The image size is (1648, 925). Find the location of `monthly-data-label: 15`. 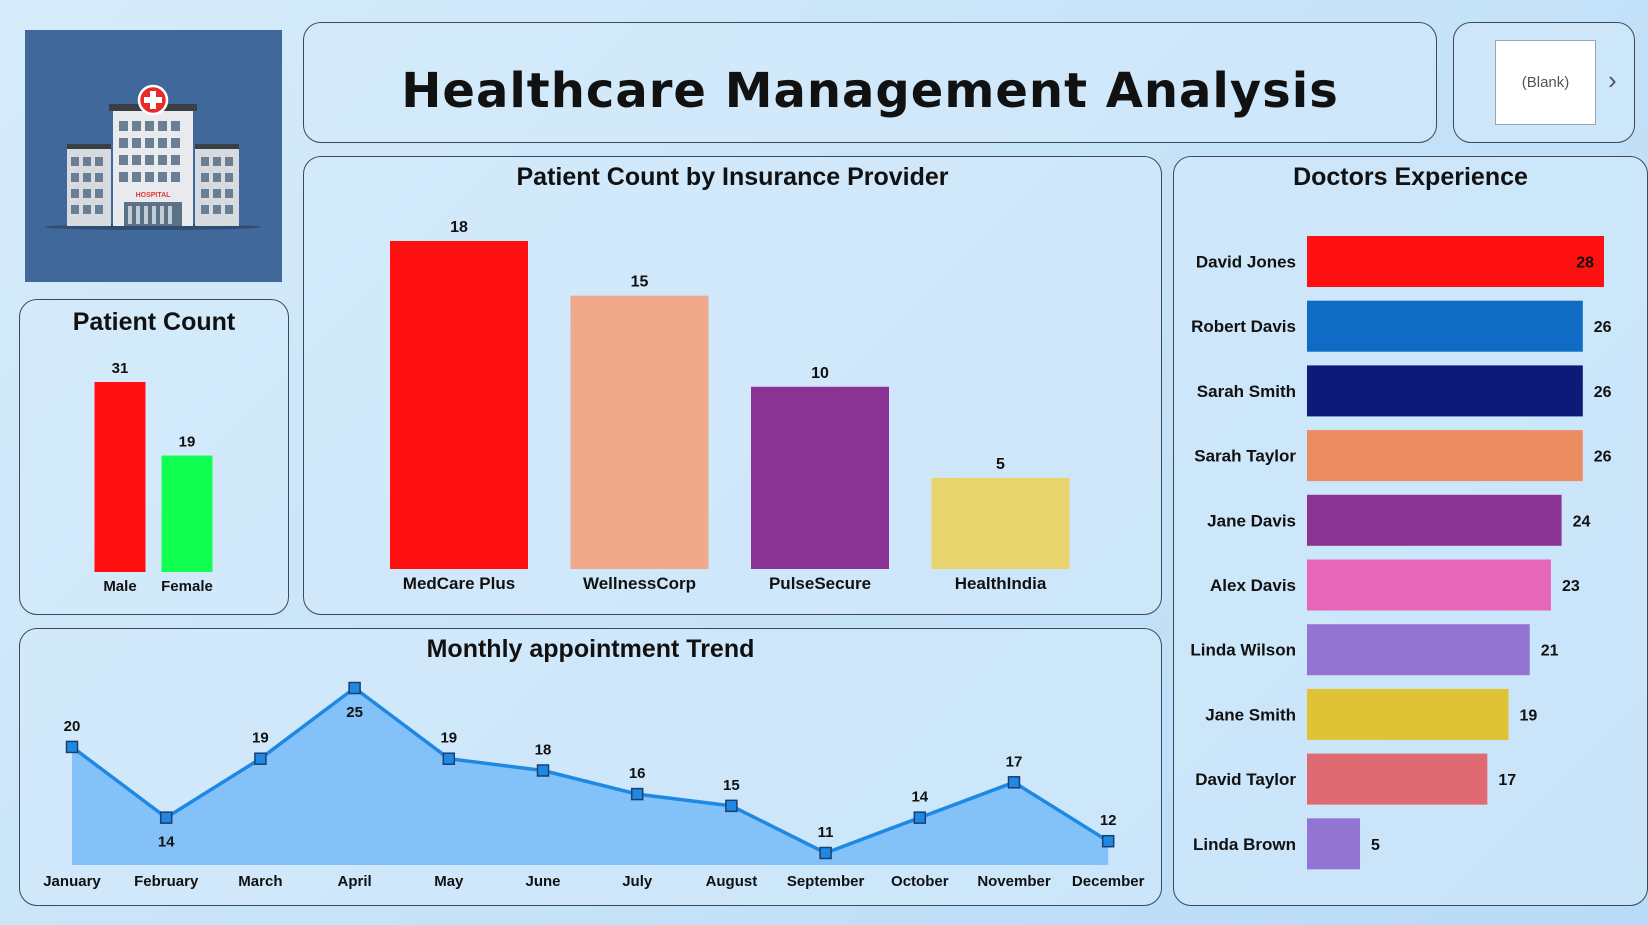

monthly-data-label: 15 is located at coordinates (731, 785).